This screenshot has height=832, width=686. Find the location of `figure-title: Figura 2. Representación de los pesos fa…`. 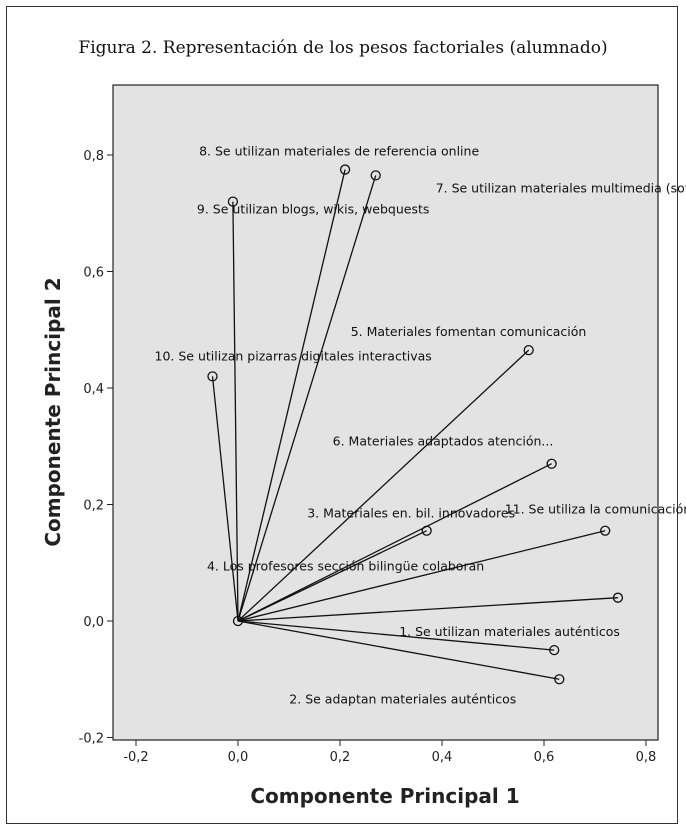

figure-title: Figura 2. Representación de los pesos fa… is located at coordinates (343, 48).